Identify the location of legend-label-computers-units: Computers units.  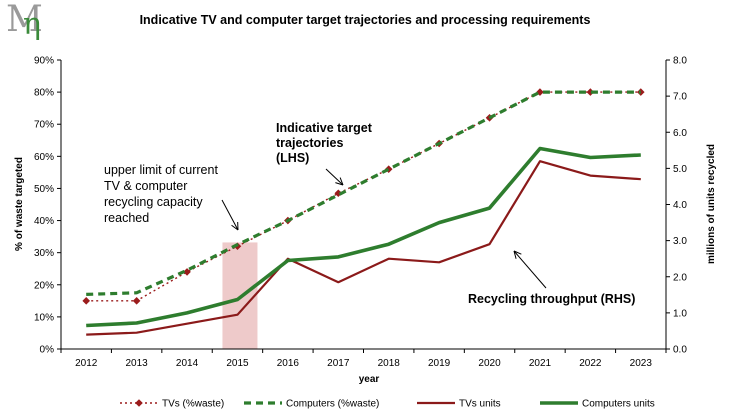
(618, 404).